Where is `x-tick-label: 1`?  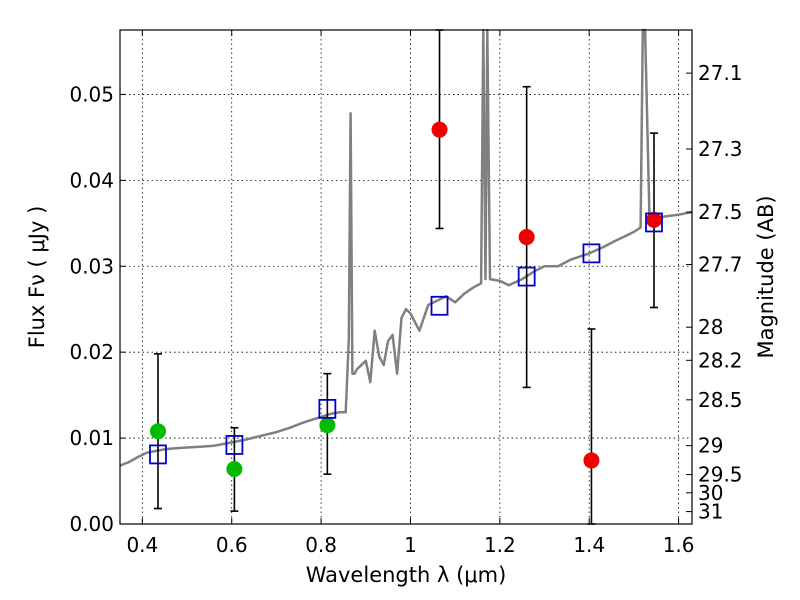 x-tick-label: 1 is located at coordinates (410, 545).